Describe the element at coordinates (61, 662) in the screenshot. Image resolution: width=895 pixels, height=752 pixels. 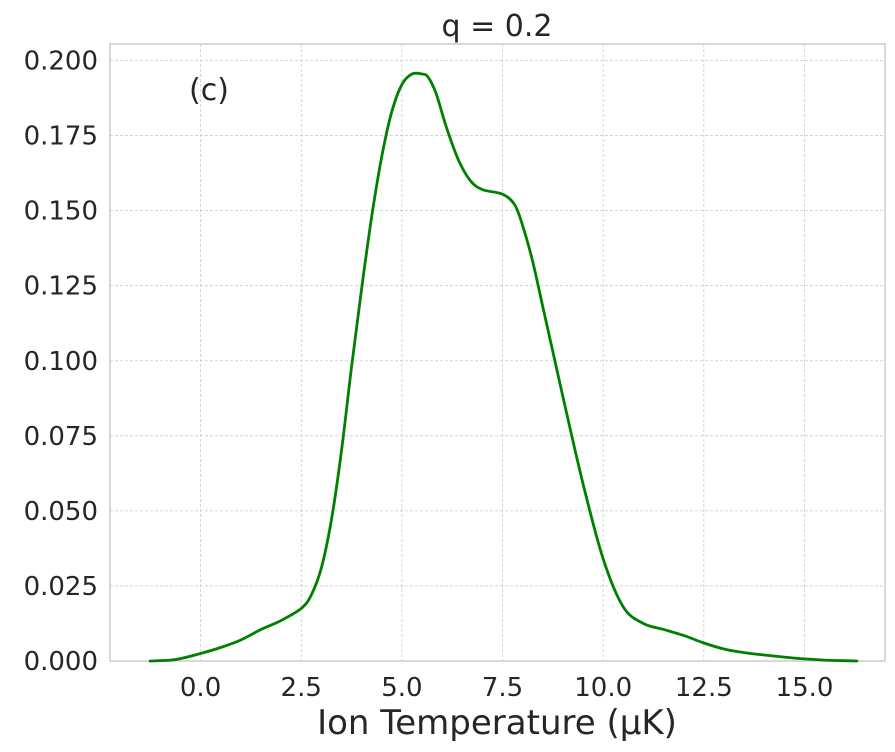
I see `y-tick-label: 0.000` at that location.